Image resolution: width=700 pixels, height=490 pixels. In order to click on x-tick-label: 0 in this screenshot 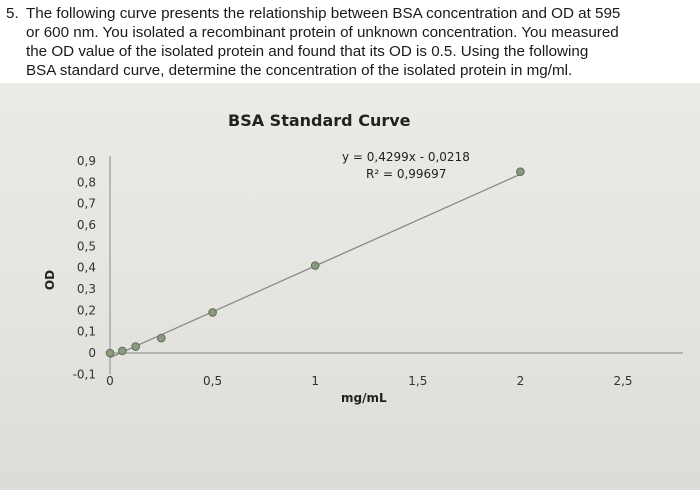, I will do `click(110, 381)`.